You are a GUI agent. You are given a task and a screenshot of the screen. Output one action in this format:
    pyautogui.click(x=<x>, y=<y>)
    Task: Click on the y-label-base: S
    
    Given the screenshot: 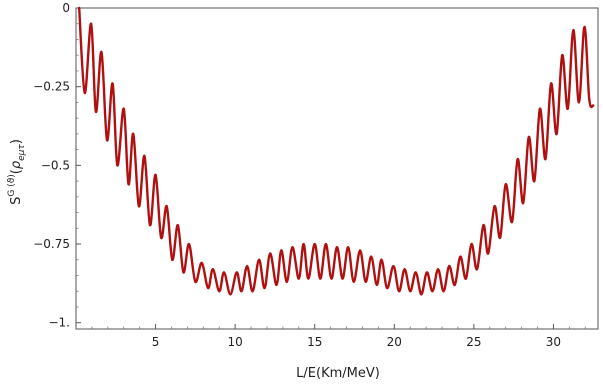 What is the action you would take?
    pyautogui.click(x=16, y=201)
    